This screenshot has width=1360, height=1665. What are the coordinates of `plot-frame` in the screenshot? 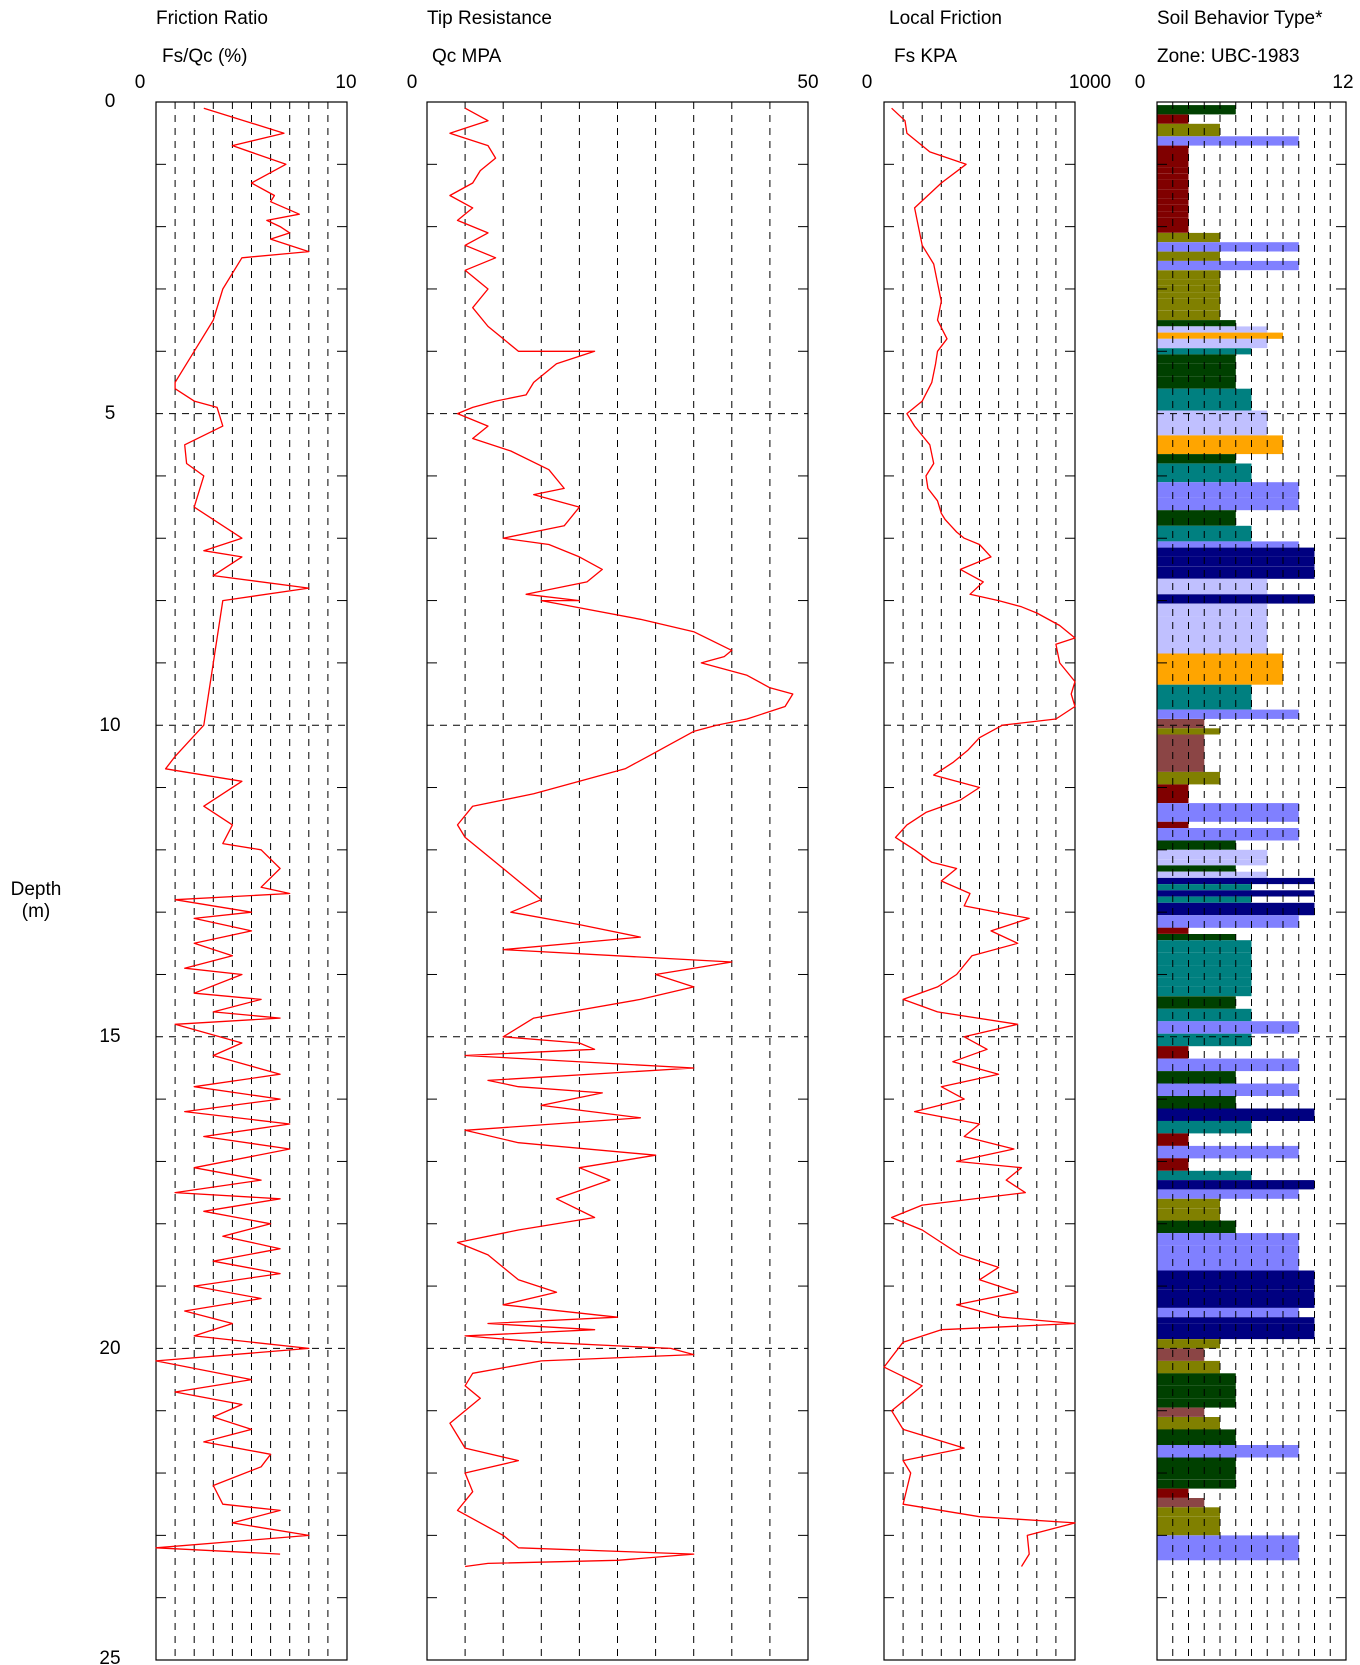 It's located at (979, 881).